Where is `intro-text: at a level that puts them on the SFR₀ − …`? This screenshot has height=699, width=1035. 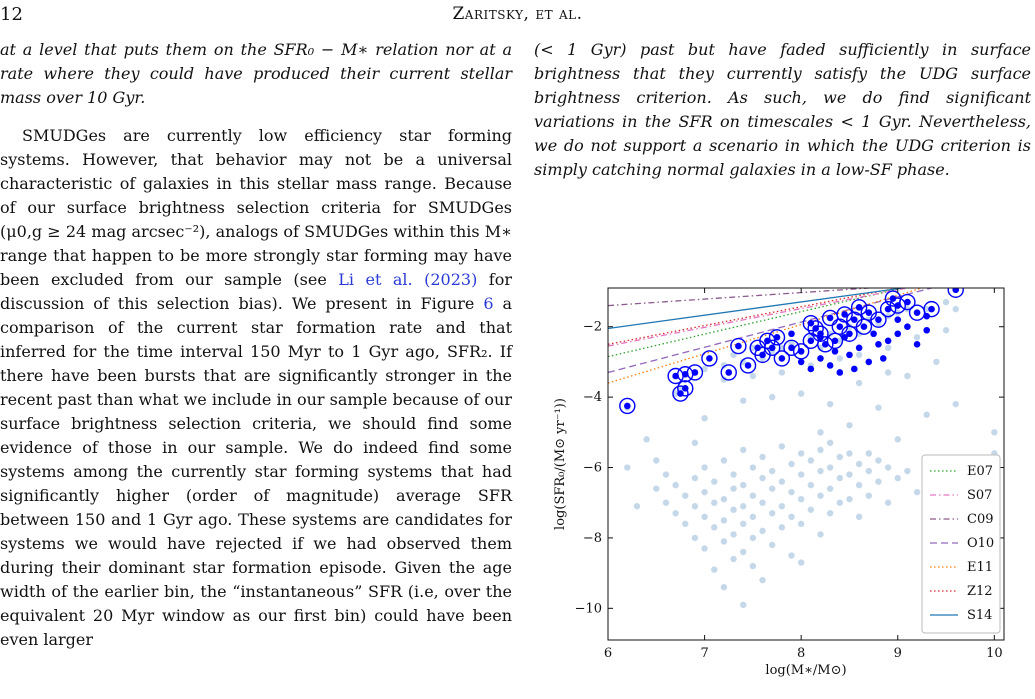
intro-text: at a level that puts them on the SFR₀ − … is located at coordinates (256, 73).